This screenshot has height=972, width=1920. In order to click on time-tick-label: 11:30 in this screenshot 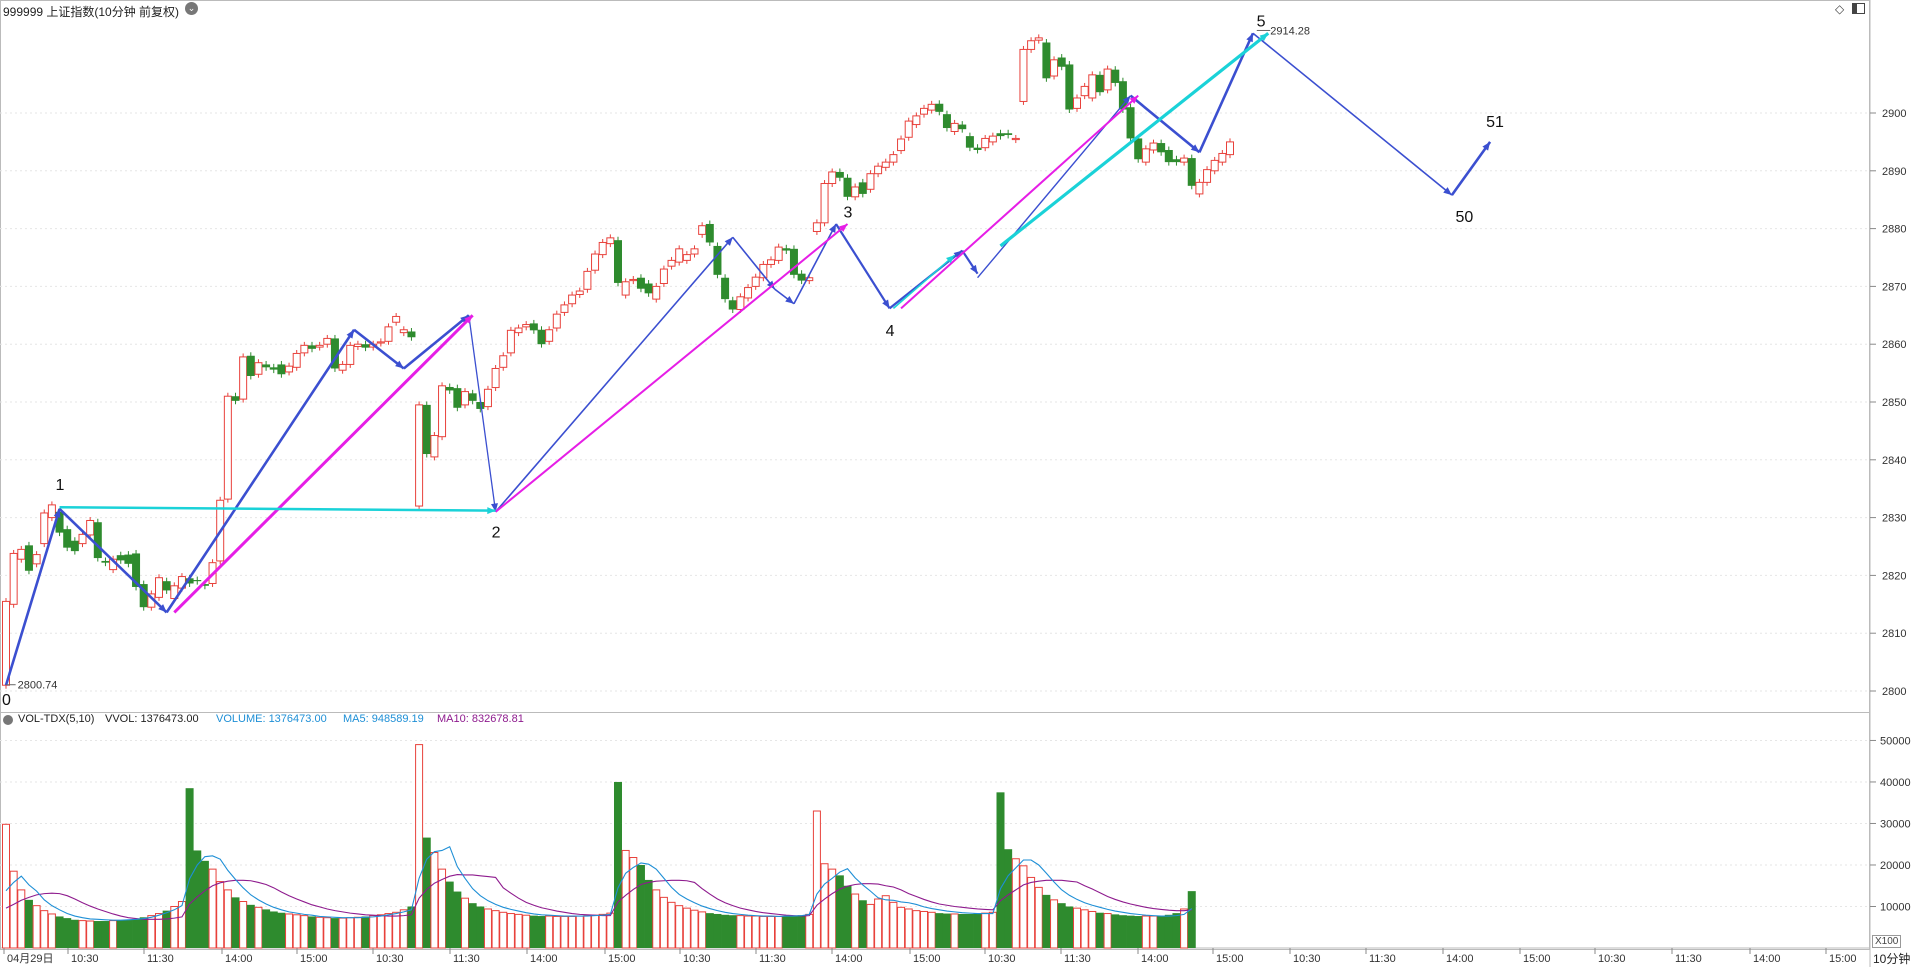, I will do `click(1382, 959)`.